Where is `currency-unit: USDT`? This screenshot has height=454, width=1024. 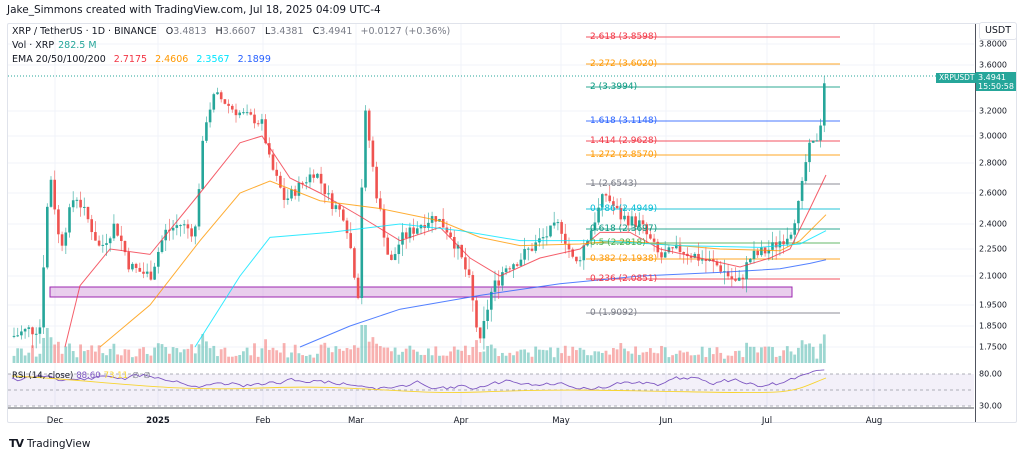
currency-unit: USDT is located at coordinates (998, 31).